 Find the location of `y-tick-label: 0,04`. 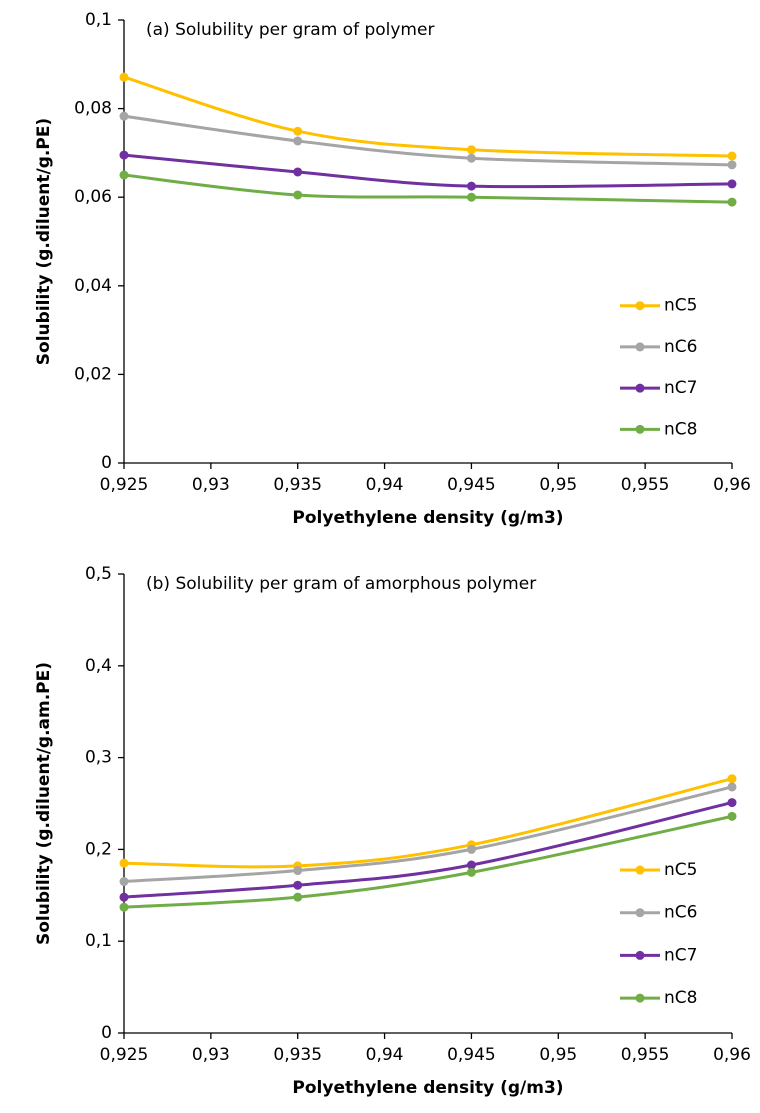

y-tick-label: 0,04 is located at coordinates (93, 286).